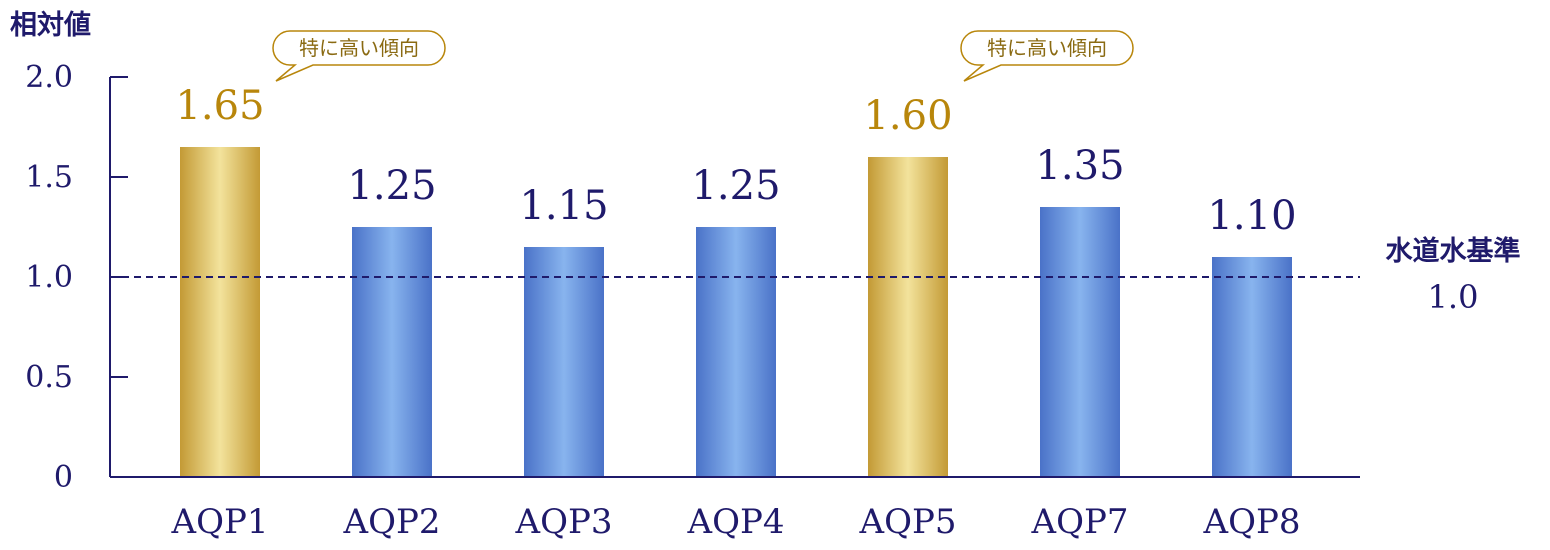  I want to click on y-tick-label: 1.5, so click(49, 177).